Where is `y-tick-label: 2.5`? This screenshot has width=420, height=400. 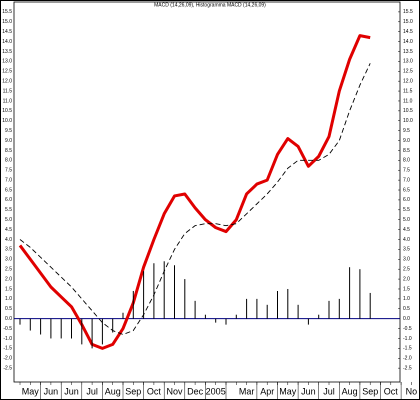
y-tick-label: 2.5 is located at coordinates (8, 270).